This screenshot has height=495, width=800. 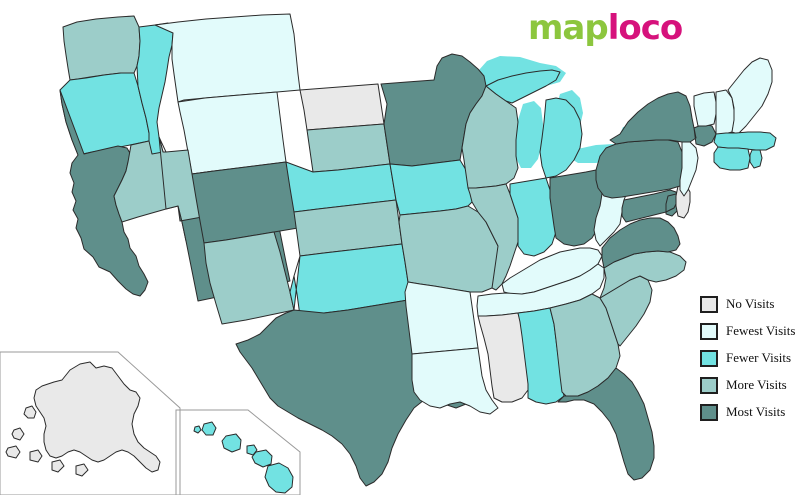 What do you see at coordinates (641, 243) in the screenshot?
I see `state-VA: Virginia` at bounding box center [641, 243].